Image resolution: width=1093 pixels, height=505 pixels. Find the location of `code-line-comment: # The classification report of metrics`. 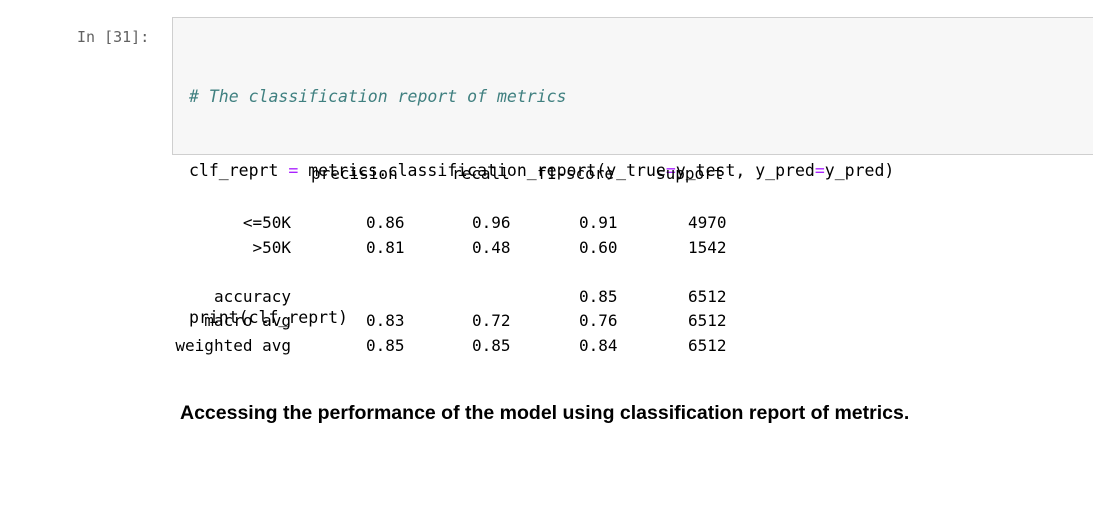

code-line-comment: # The classification report of metrics is located at coordinates (541, 97).